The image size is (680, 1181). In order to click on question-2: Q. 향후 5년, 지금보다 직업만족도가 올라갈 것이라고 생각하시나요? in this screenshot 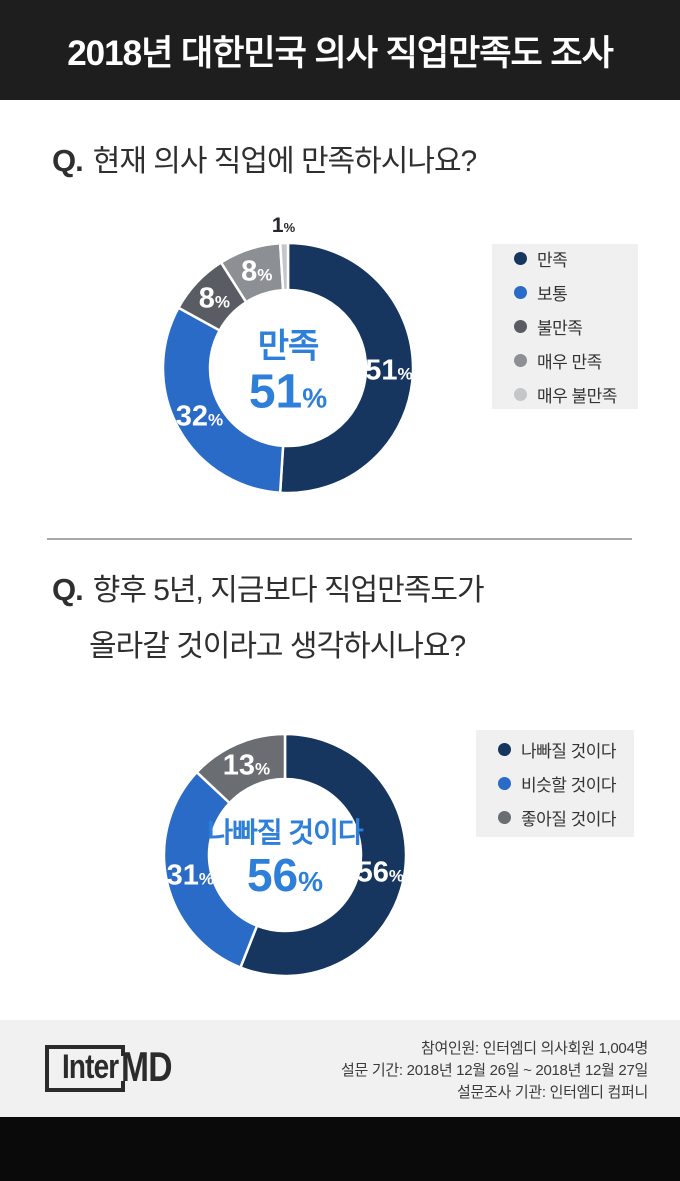, I will do `click(268, 618)`.